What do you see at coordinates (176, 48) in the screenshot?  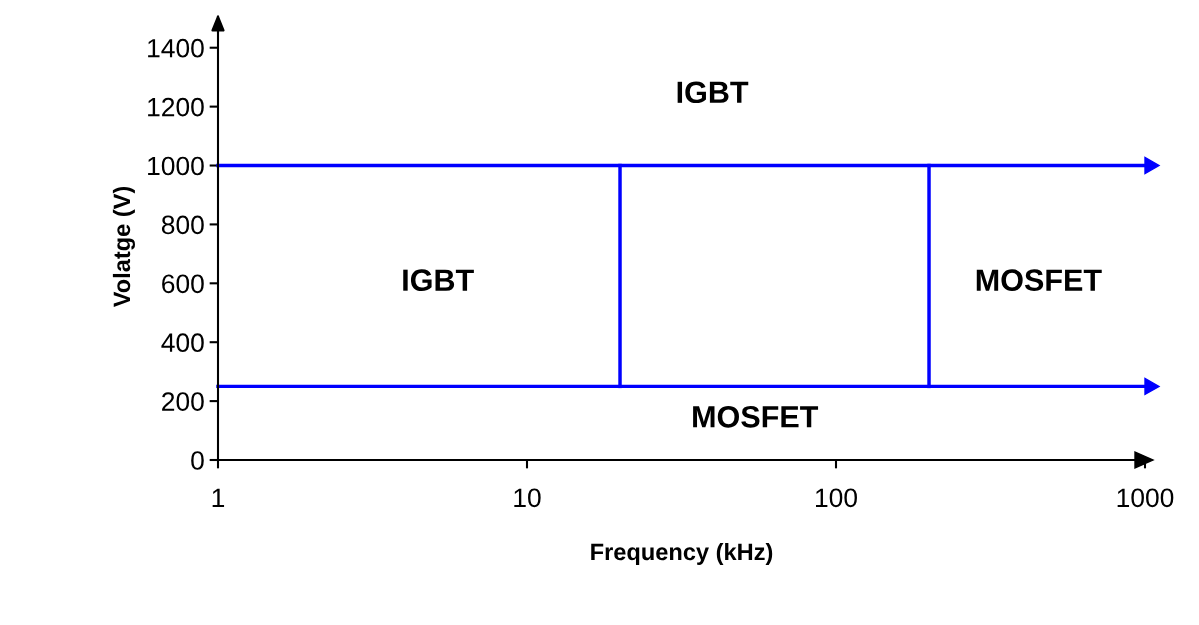 I see `y-tick-label: 1400` at bounding box center [176, 48].